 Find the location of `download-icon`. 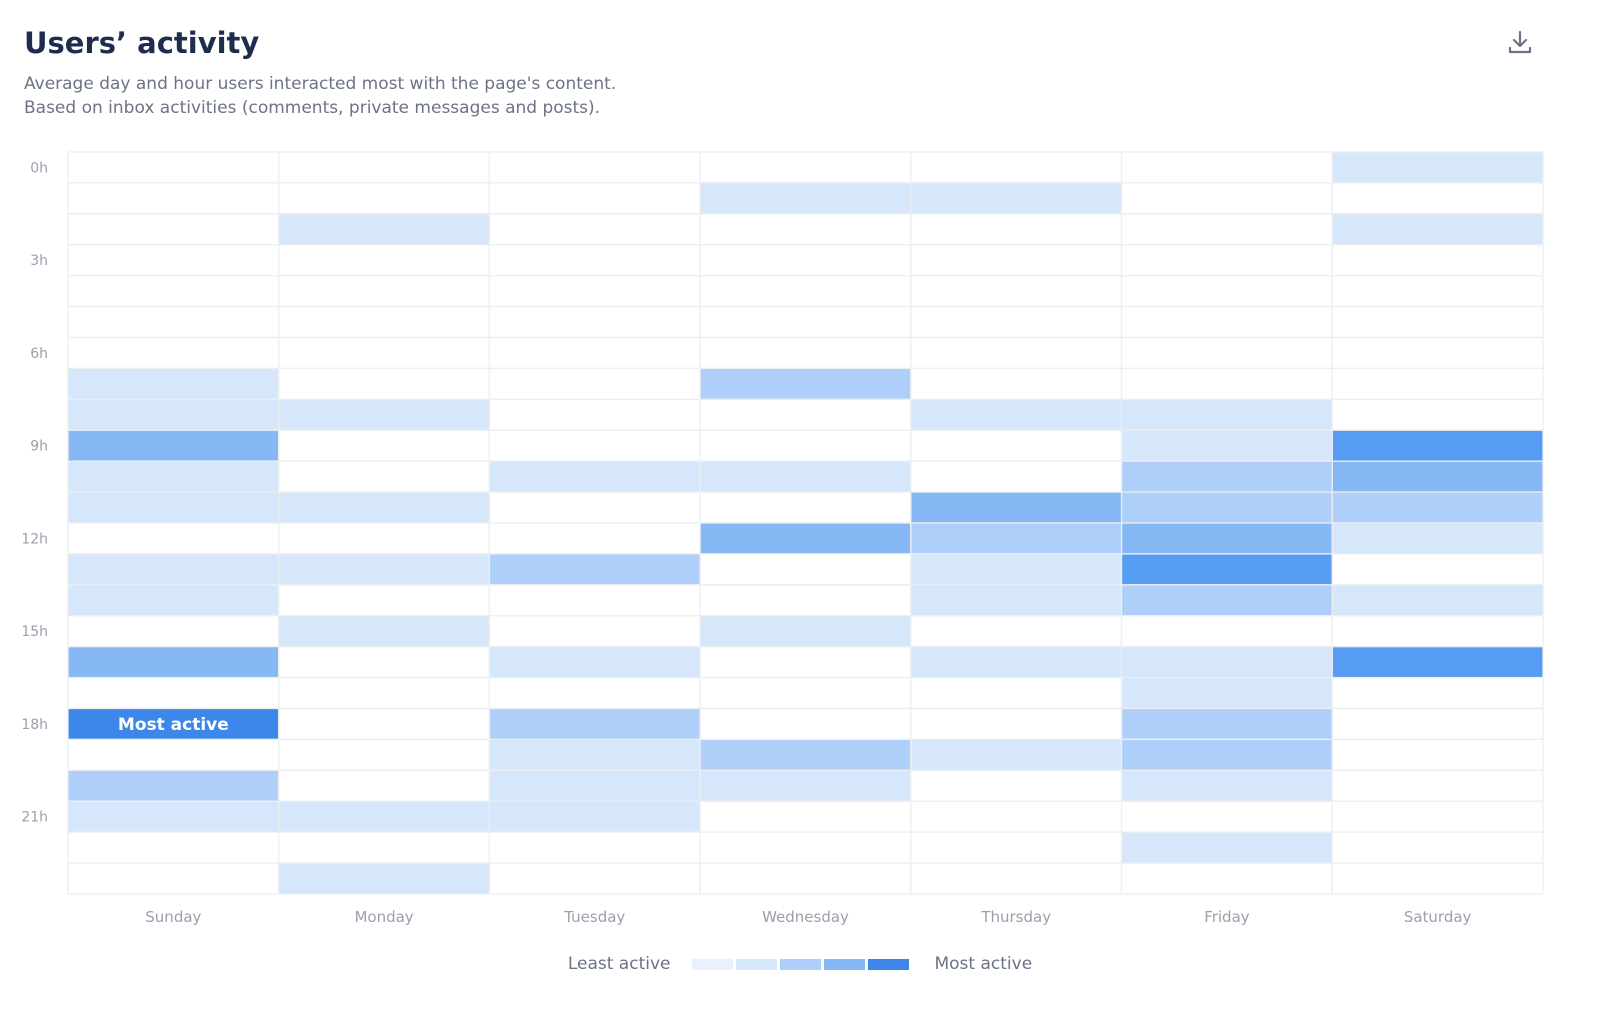

download-icon is located at coordinates (1520, 42).